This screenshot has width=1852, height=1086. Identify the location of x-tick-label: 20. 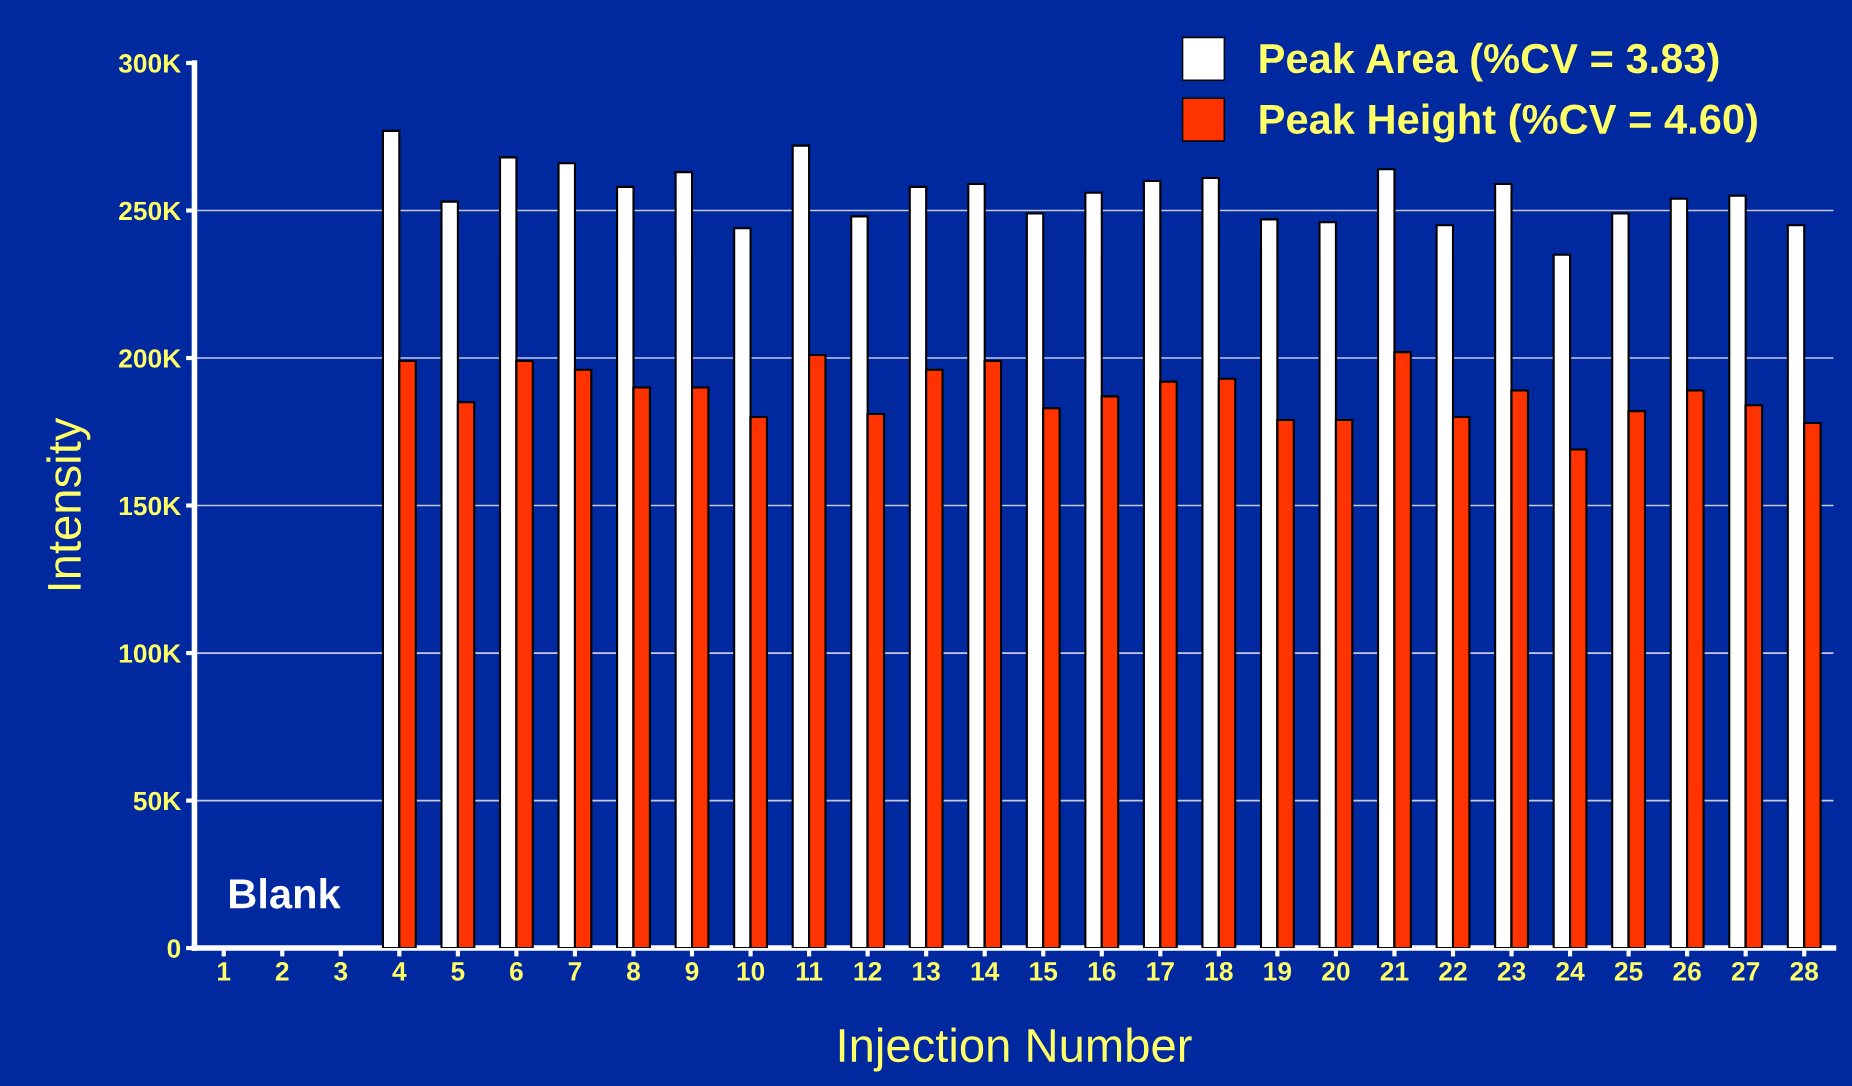
(1336, 971).